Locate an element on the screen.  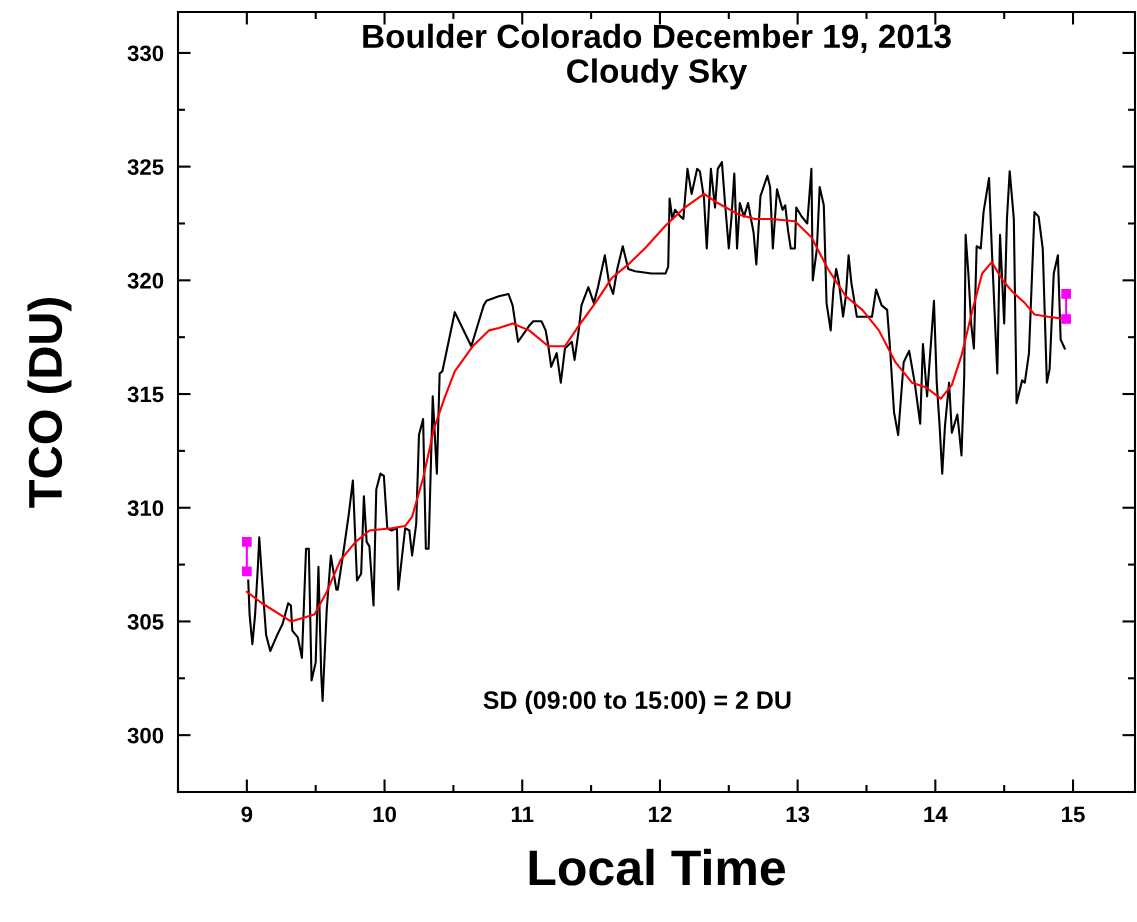
x-tick-label: 15 is located at coordinates (1073, 814).